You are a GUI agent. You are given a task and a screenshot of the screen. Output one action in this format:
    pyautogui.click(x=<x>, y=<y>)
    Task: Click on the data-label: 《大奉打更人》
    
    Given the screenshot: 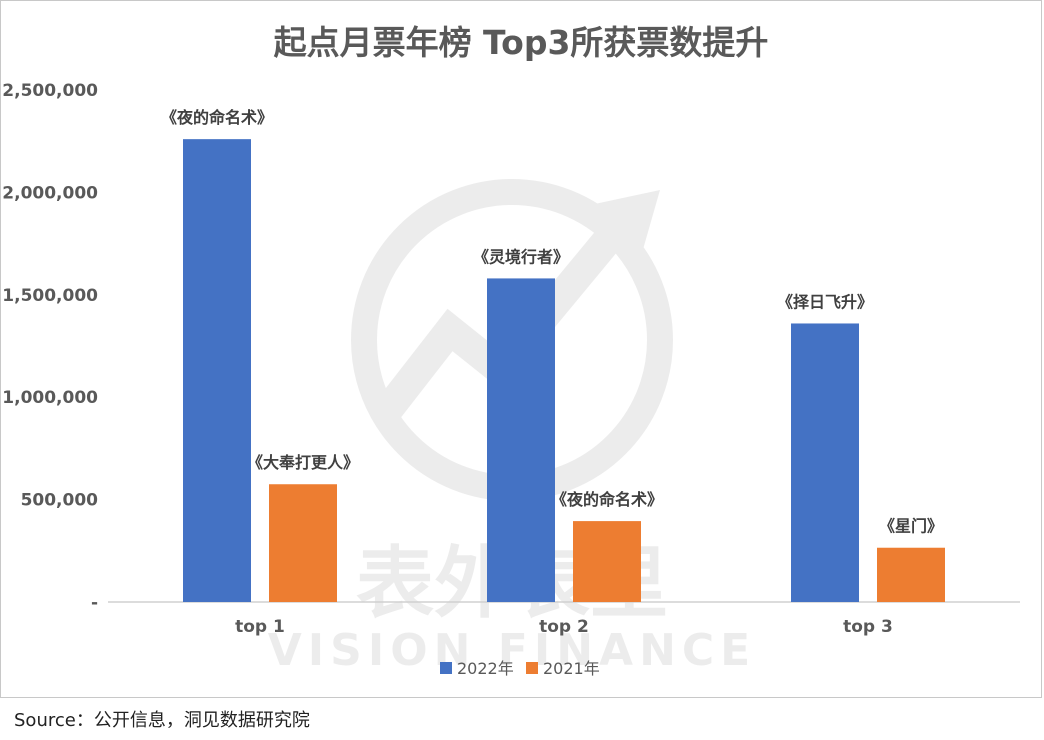 What is the action you would take?
    pyautogui.click(x=303, y=462)
    